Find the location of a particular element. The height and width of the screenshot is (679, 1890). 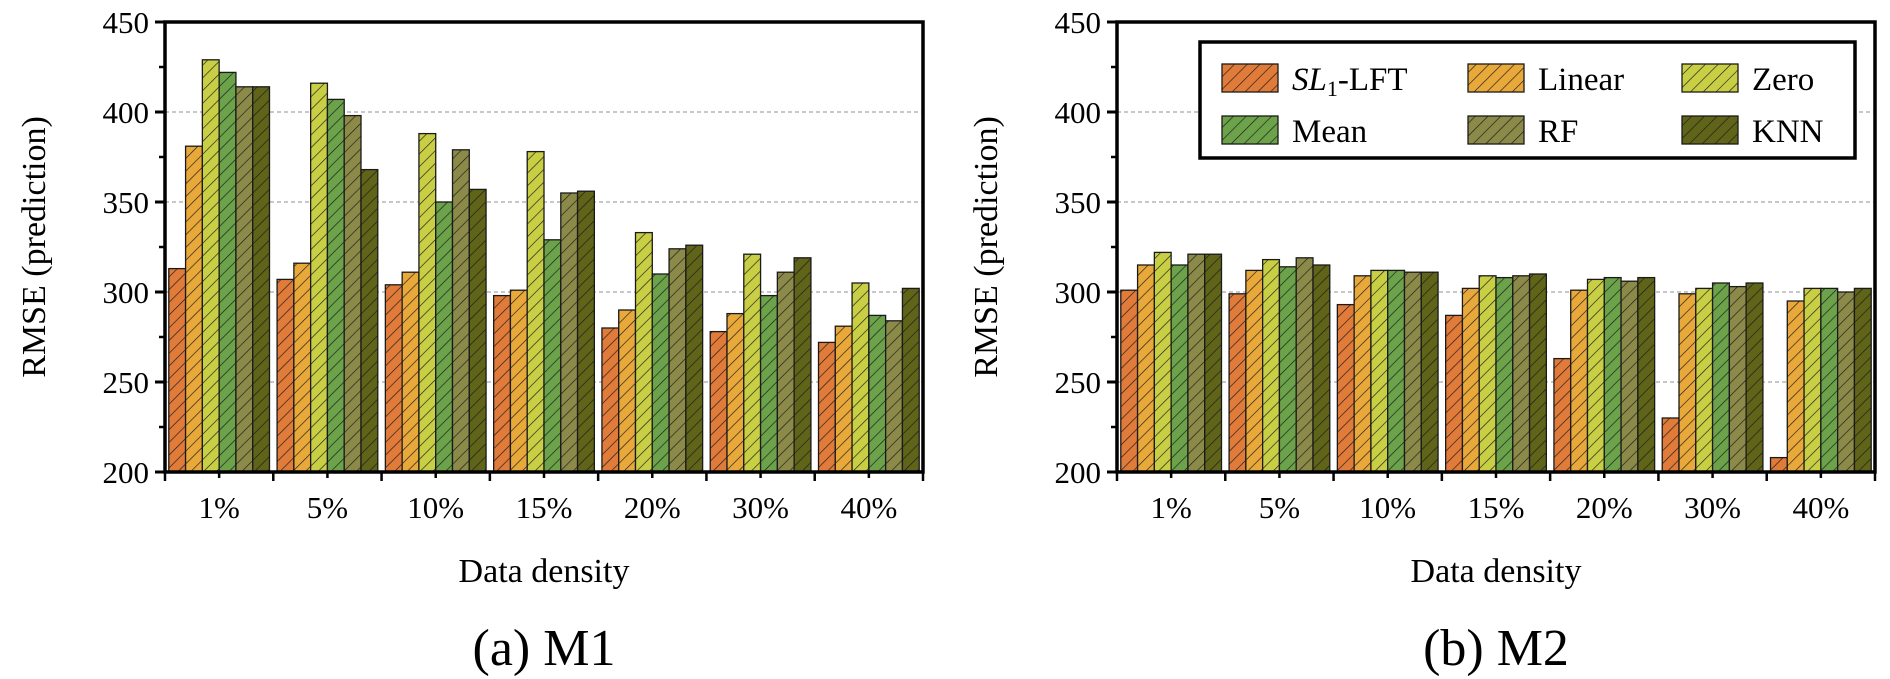

panel-b-y-tick-label: 350 is located at coordinates (1078, 202).